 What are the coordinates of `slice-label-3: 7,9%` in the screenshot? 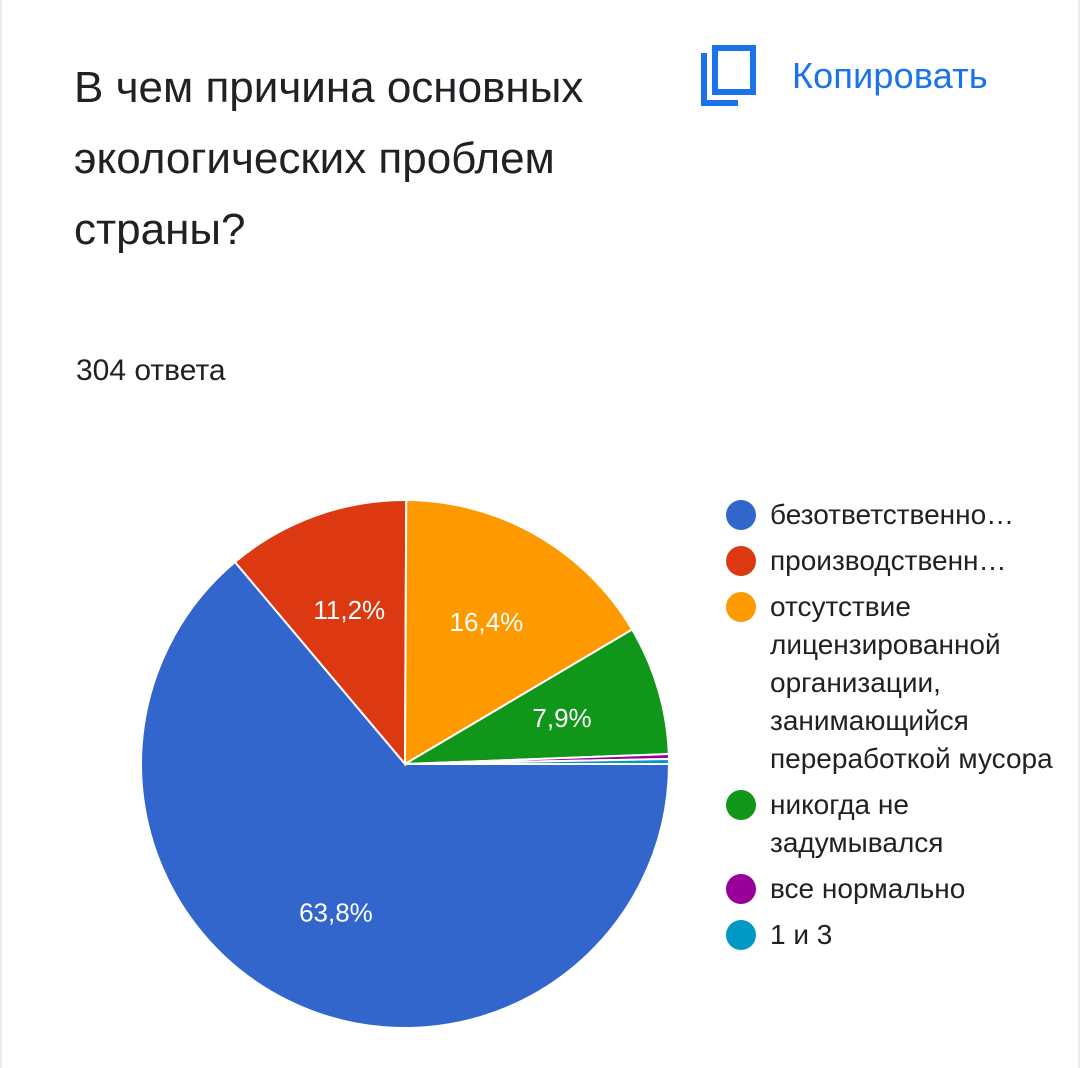 It's located at (561, 718).